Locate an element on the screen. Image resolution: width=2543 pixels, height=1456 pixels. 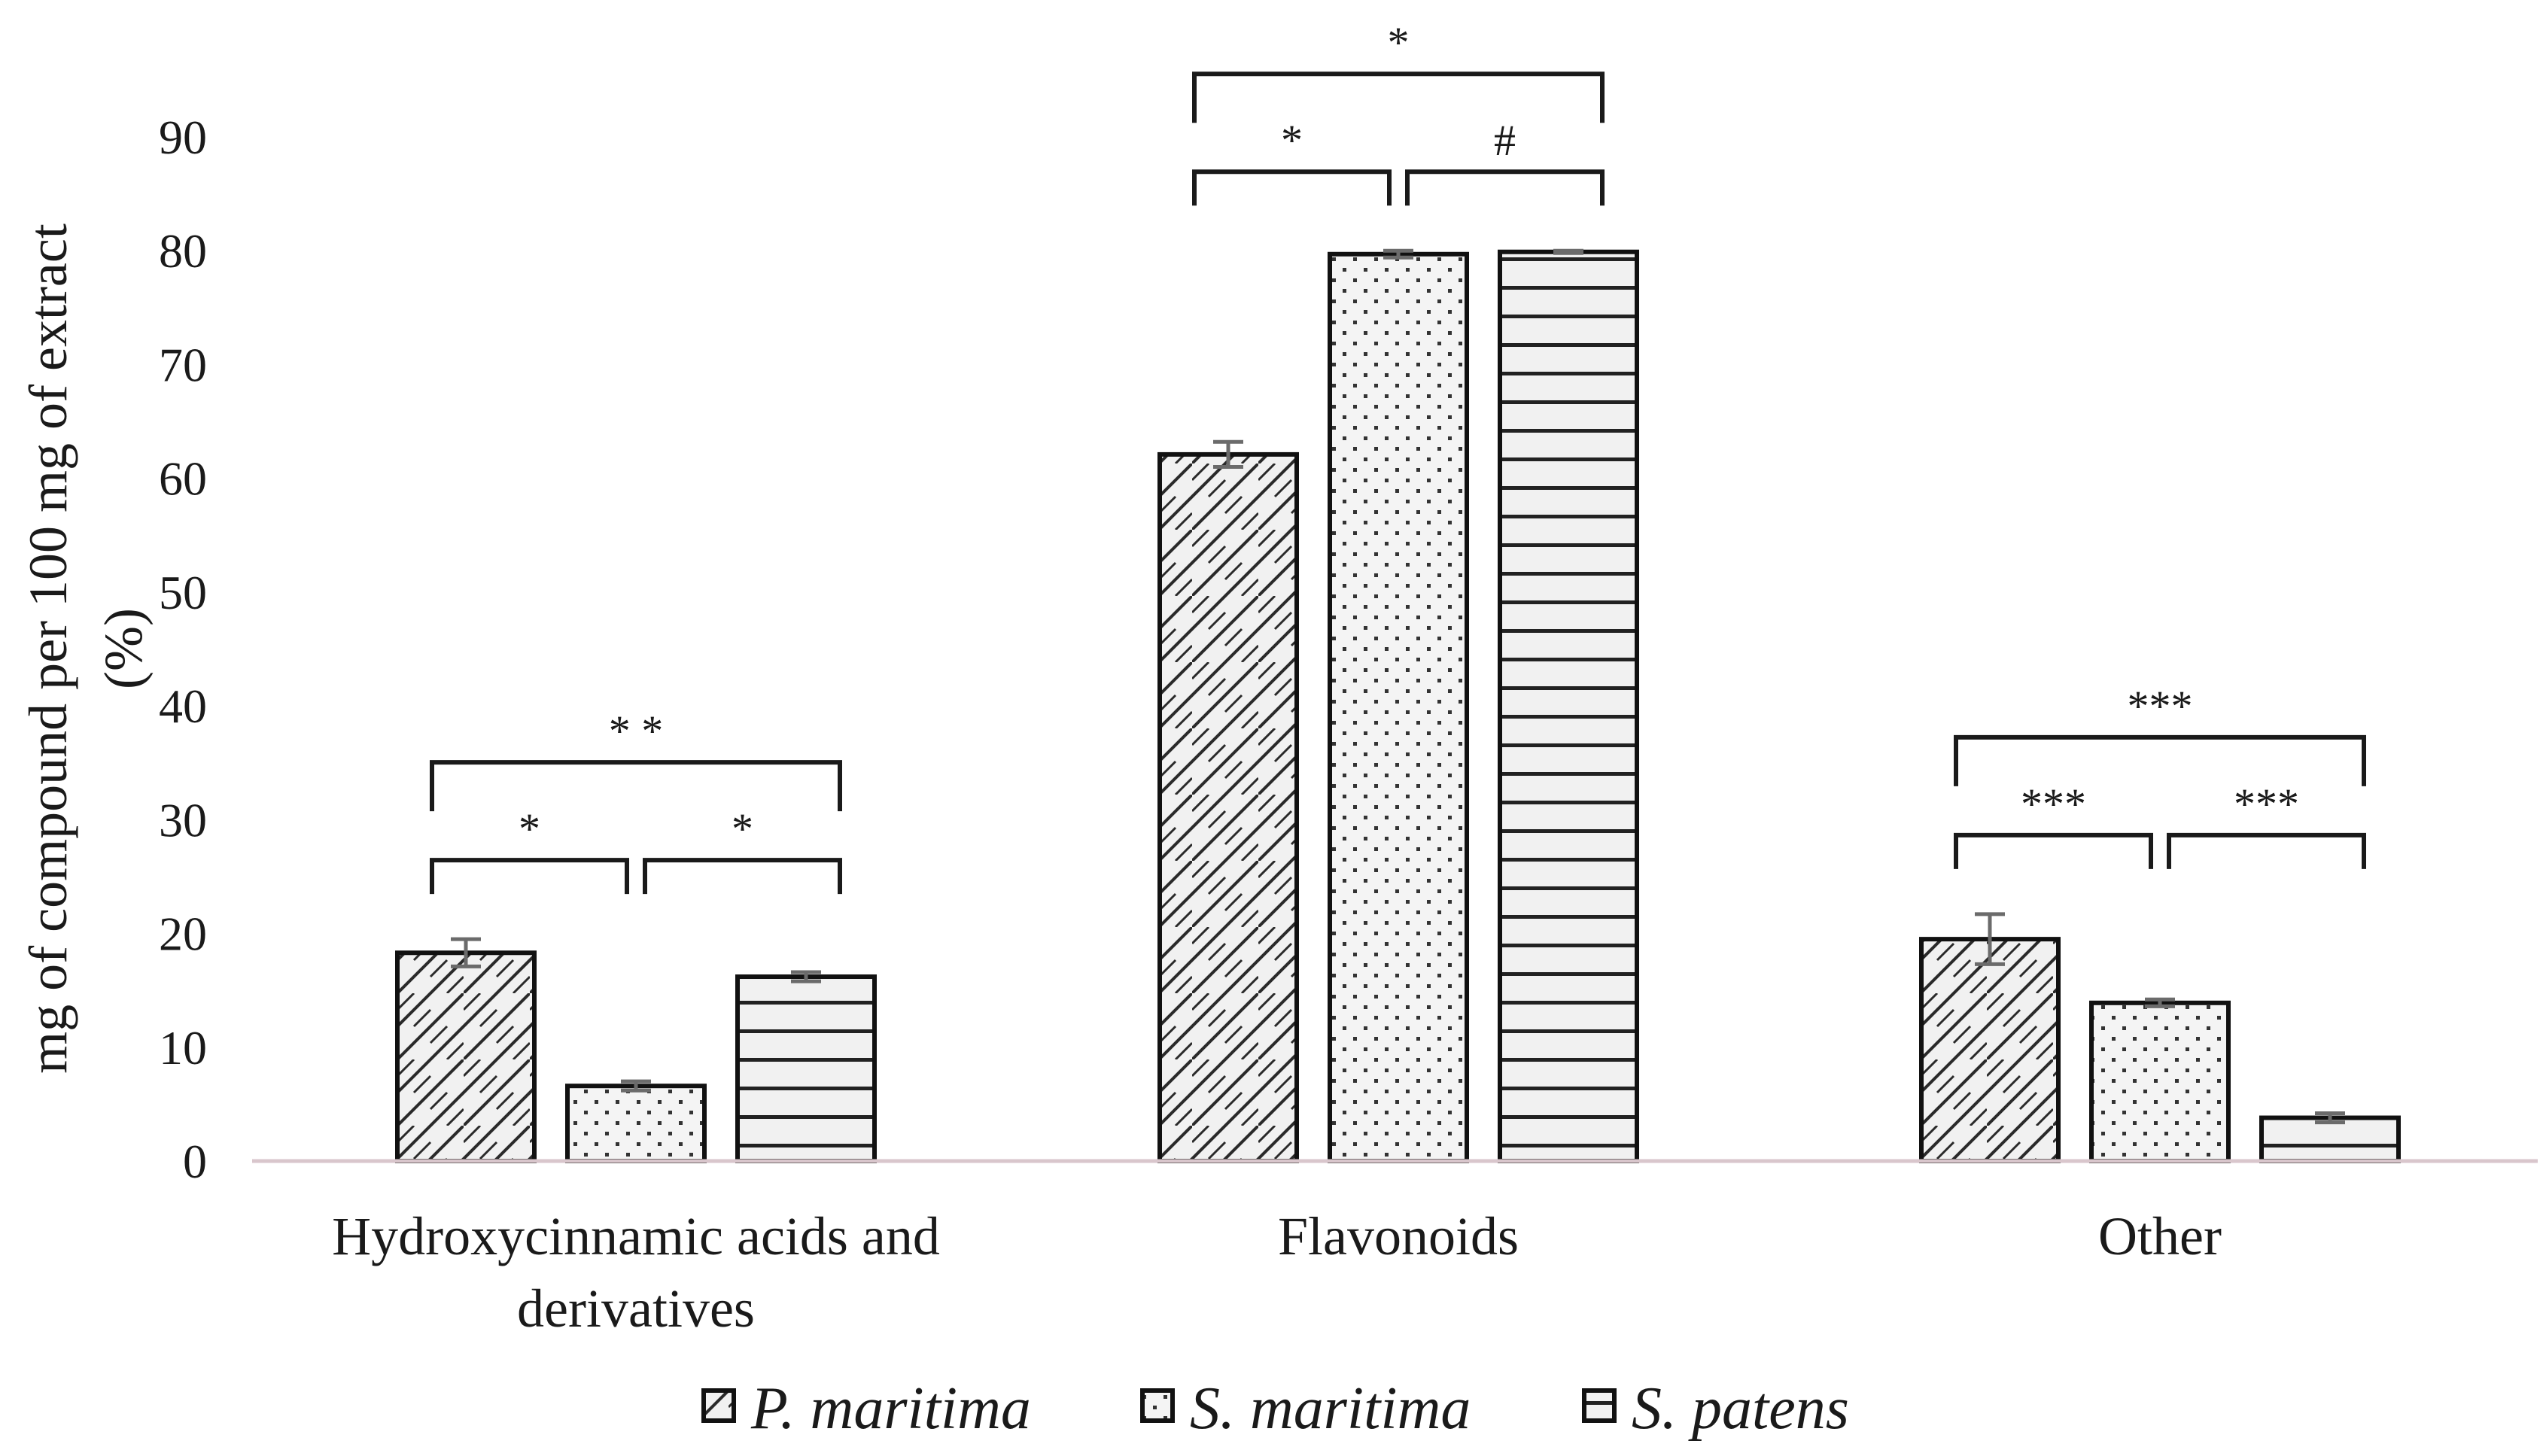
y-tick-label: 20 is located at coordinates (183, 934).